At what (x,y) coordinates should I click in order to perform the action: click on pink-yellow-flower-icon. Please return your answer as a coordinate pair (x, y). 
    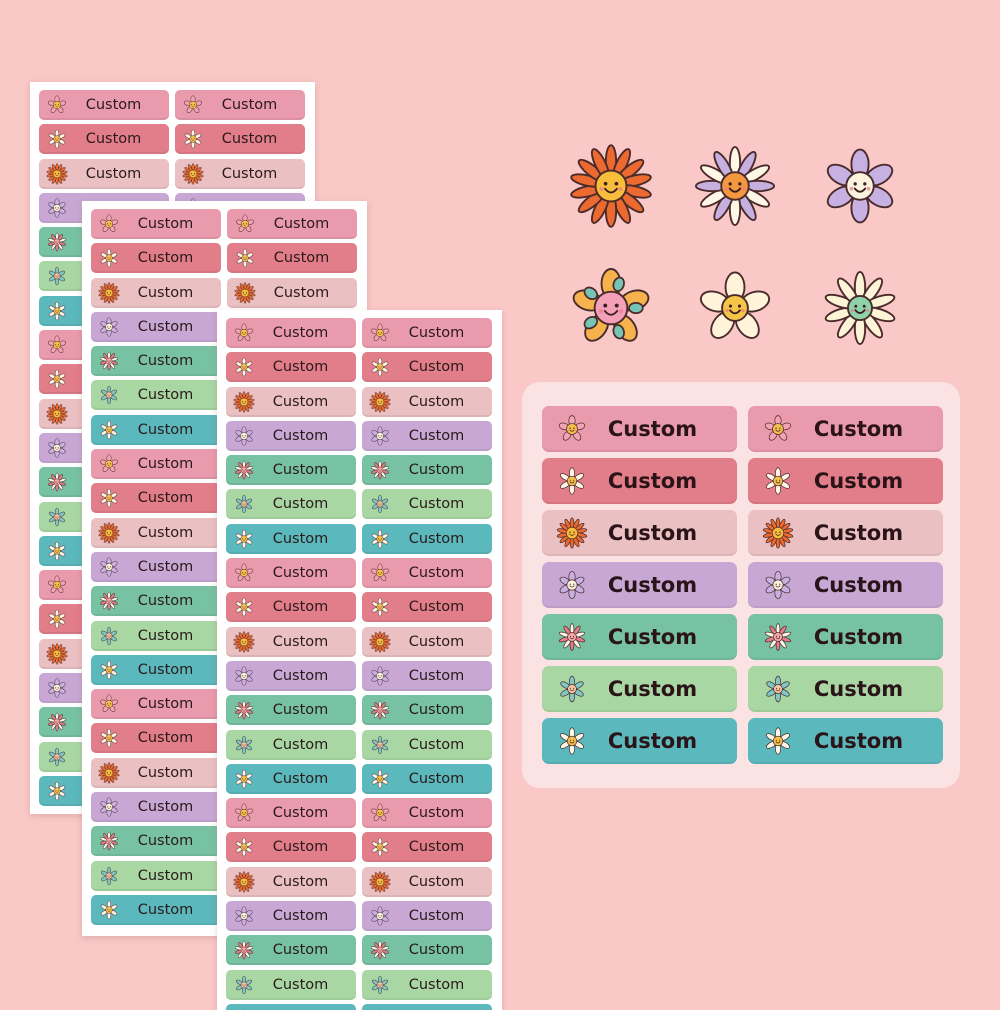
    Looking at the image, I should click on (611, 308).